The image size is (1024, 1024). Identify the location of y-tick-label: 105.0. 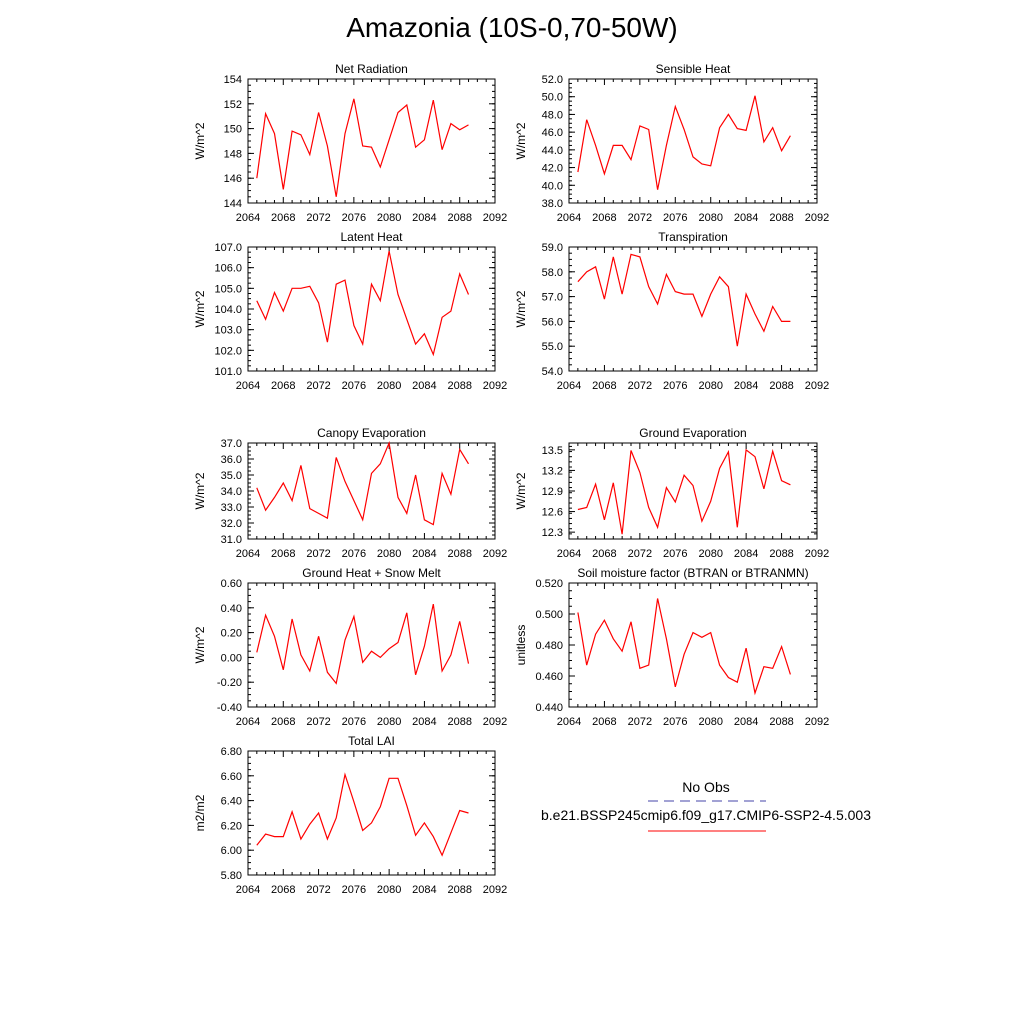
(228, 289).